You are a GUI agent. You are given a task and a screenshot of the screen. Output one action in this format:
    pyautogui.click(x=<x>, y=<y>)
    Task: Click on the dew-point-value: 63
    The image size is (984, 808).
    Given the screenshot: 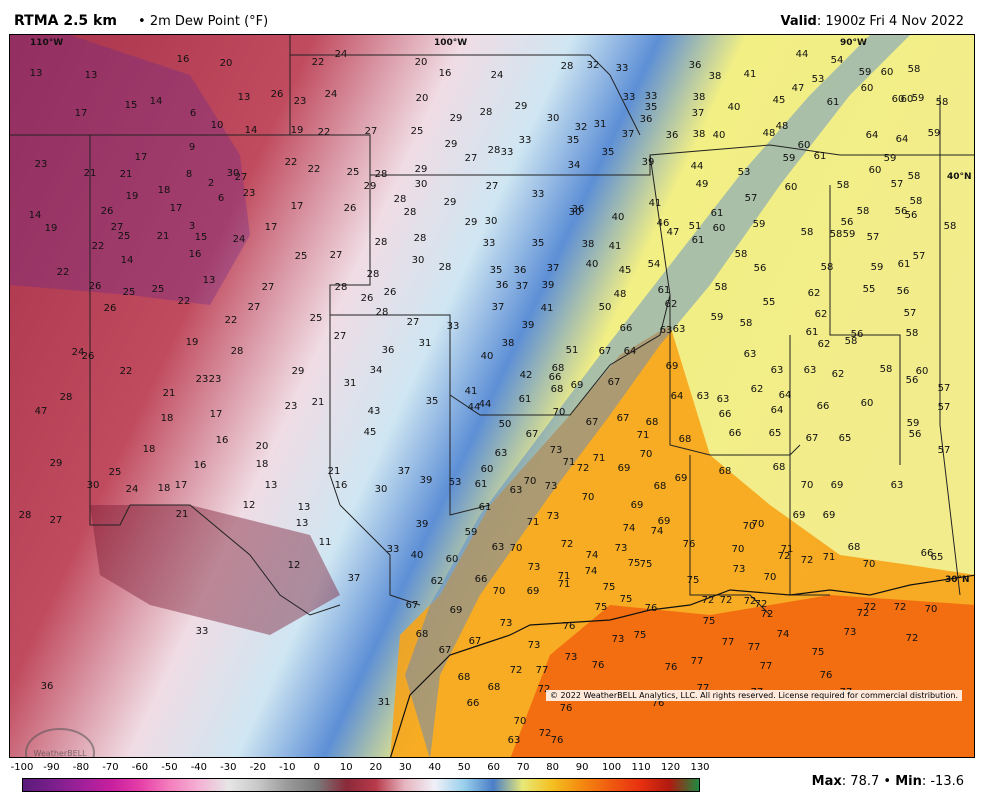 What is the action you would take?
    pyautogui.click(x=498, y=547)
    